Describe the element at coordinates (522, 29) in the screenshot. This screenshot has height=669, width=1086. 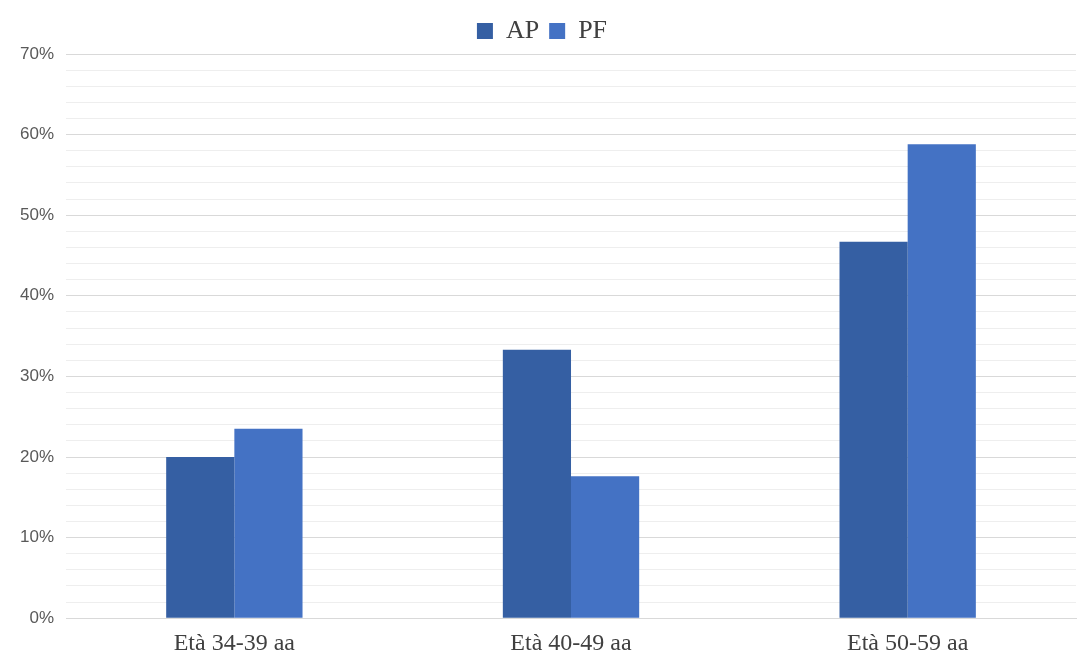
I see `legend-label: AP` at that location.